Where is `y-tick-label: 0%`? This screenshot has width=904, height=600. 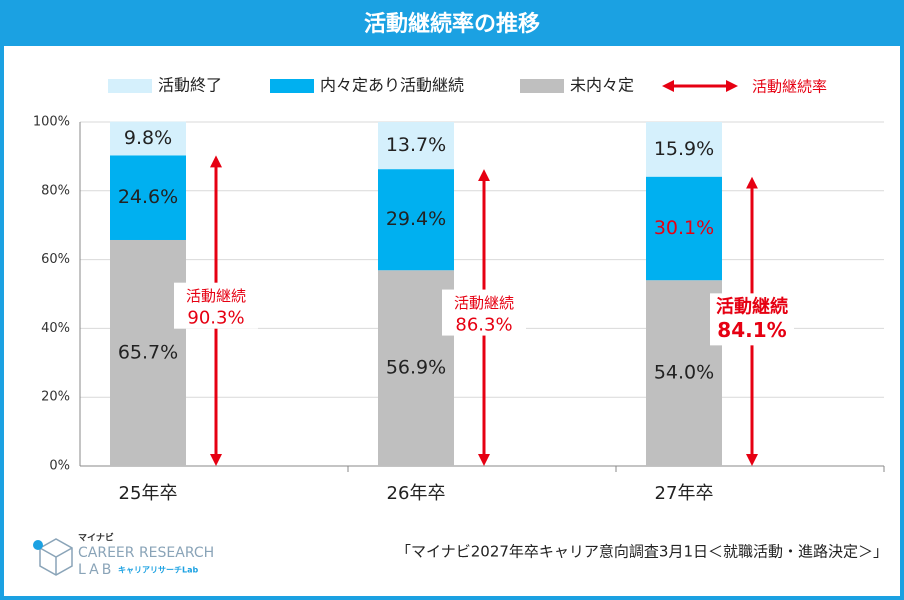 y-tick-label: 0% is located at coordinates (59, 466).